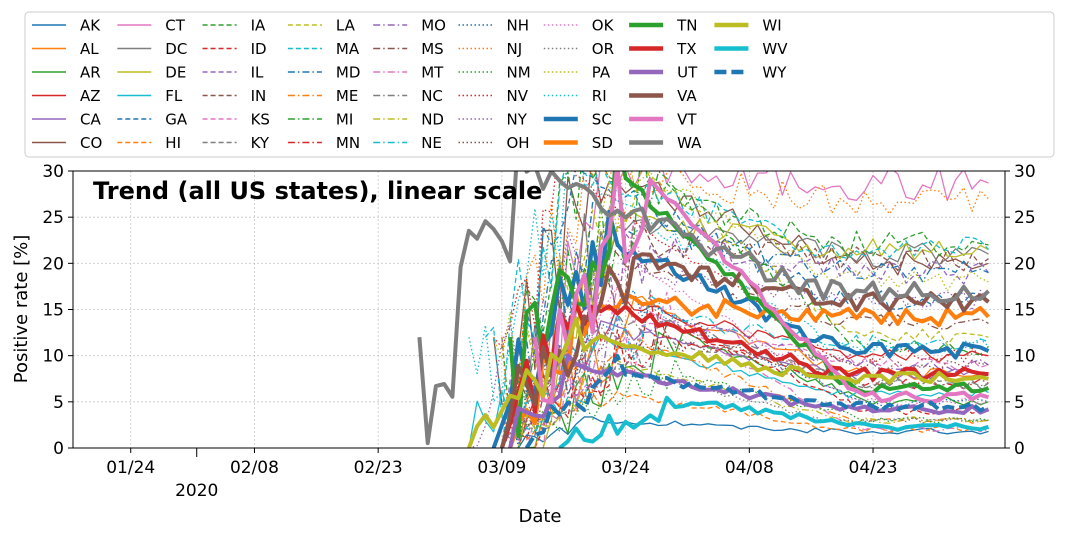 The height and width of the screenshot is (538, 1066). What do you see at coordinates (432, 120) in the screenshot?
I see `legend-label-ND: ND` at bounding box center [432, 120].